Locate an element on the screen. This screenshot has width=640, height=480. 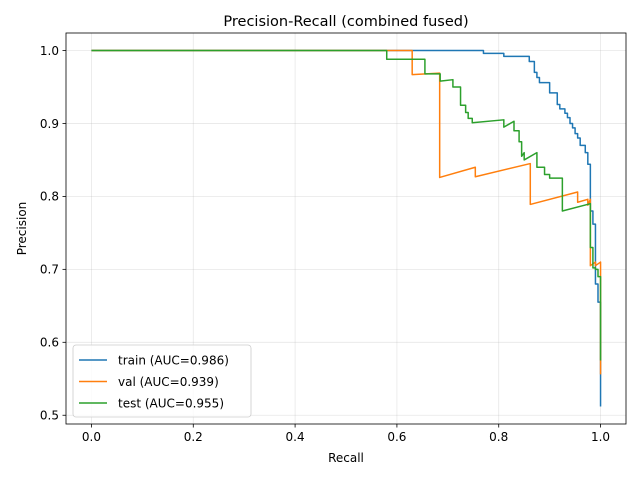
legend-box is located at coordinates (162, 381).